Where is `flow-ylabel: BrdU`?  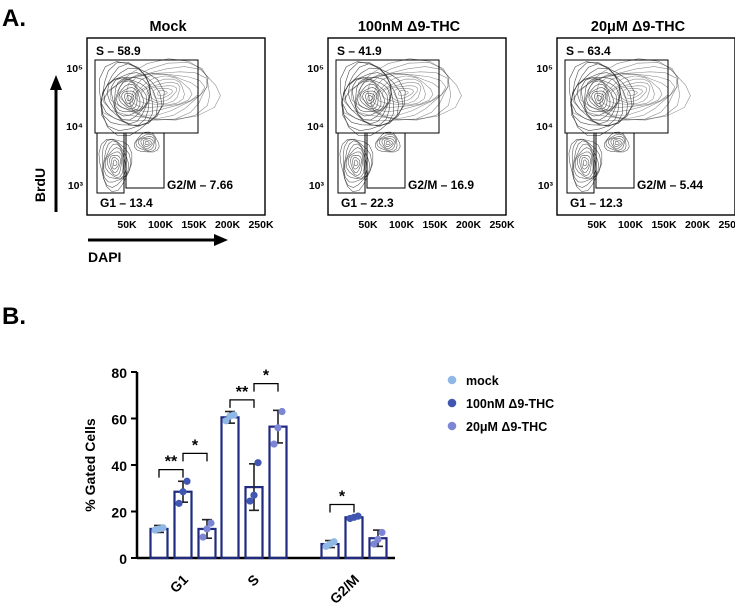 flow-ylabel: BrdU is located at coordinates (40, 185).